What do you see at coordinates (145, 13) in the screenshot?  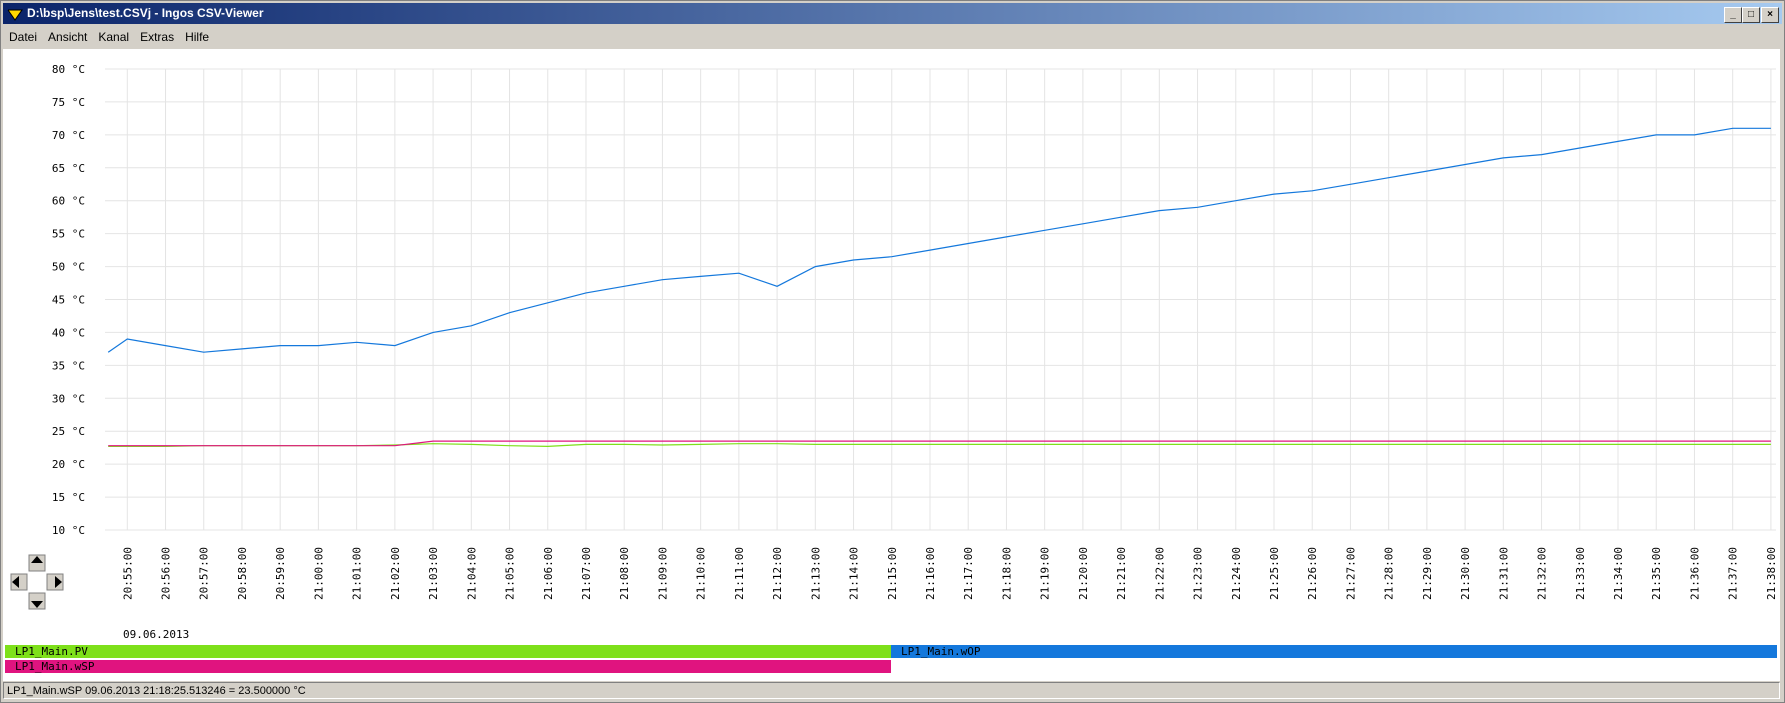 I see `window-title: D:\bsp\Jens\test.CSVj - Ingos CSV-Viewer` at bounding box center [145, 13].